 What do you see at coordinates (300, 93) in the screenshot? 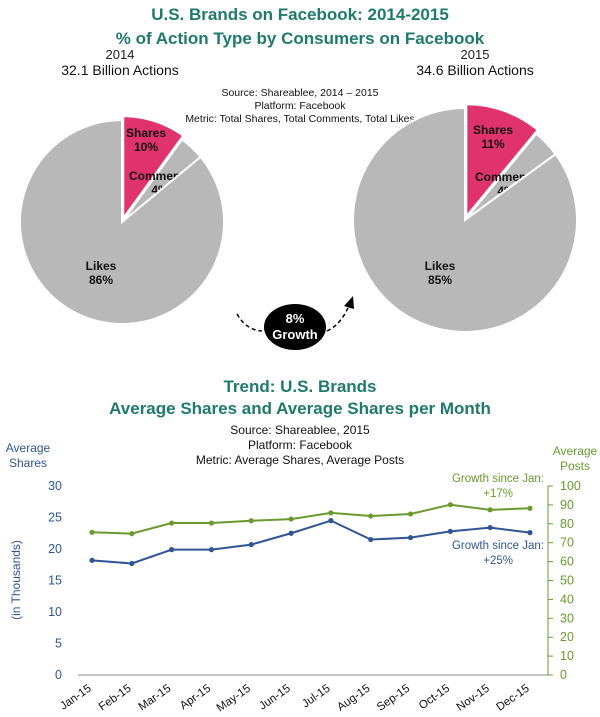
I see `pie-source: Source: Shareablee, 2014 – 2015` at bounding box center [300, 93].